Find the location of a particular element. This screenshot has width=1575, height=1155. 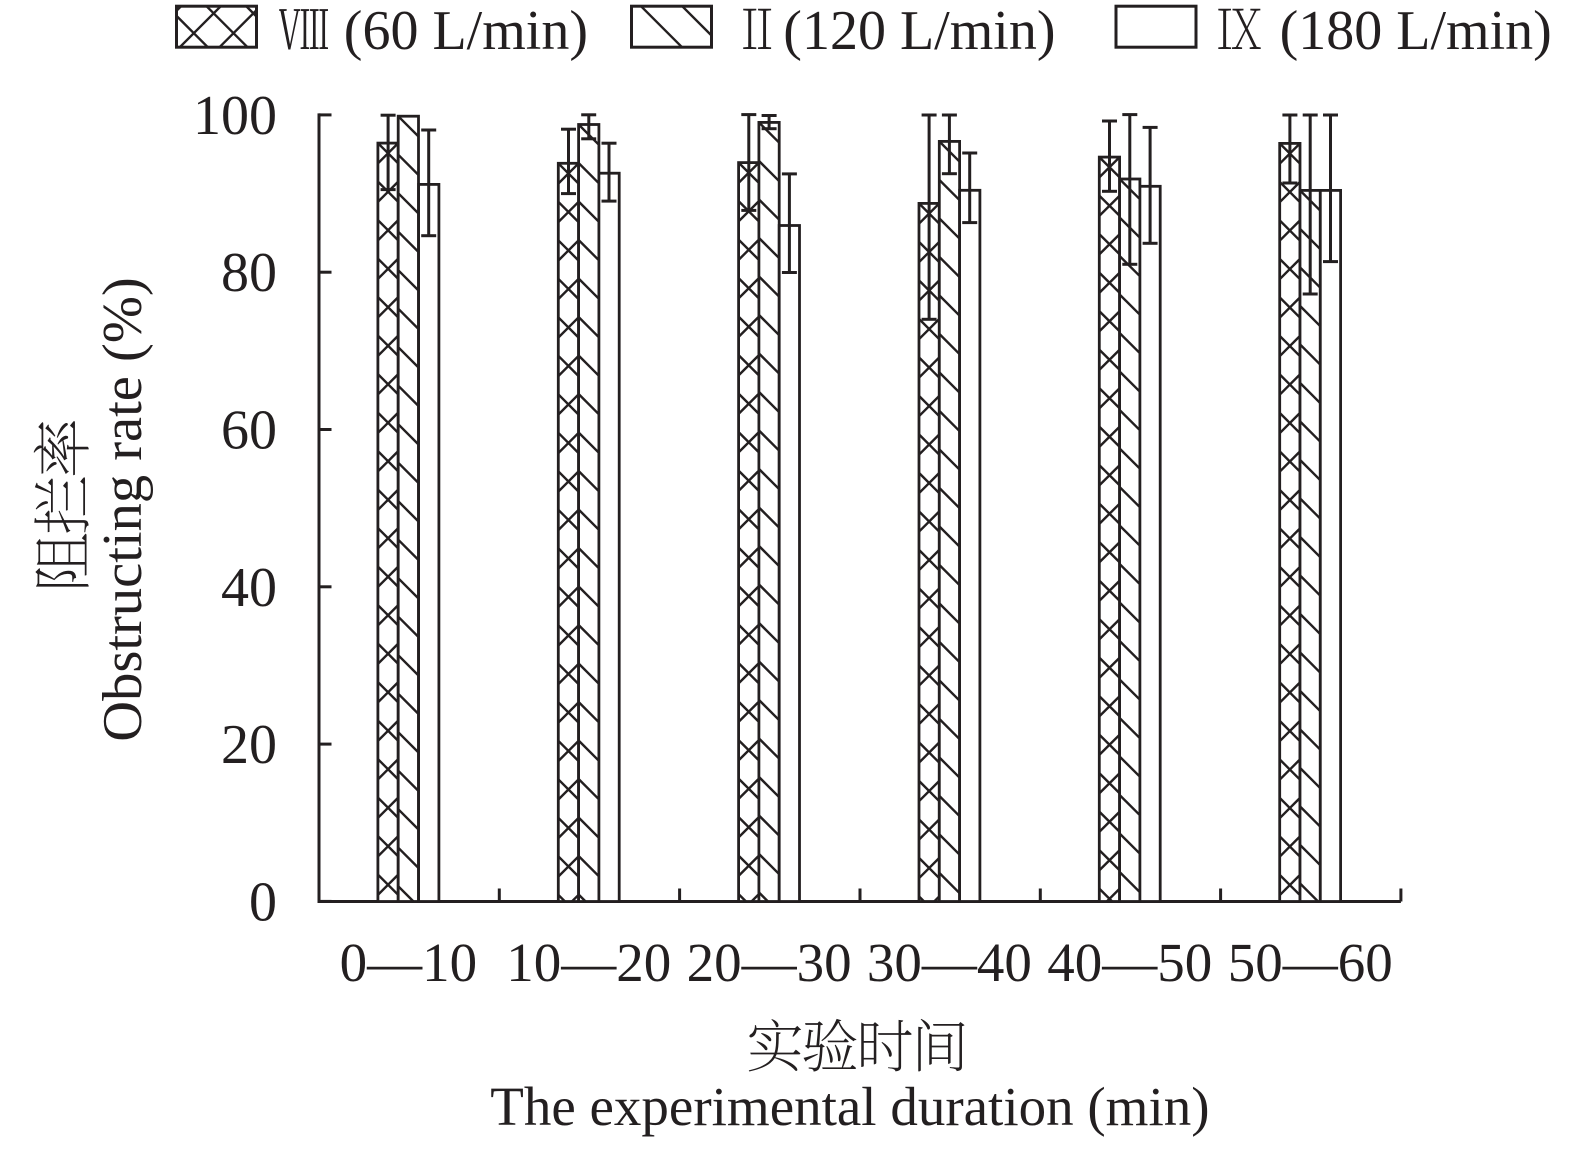

svg-text: 60 is located at coordinates (249, 431).